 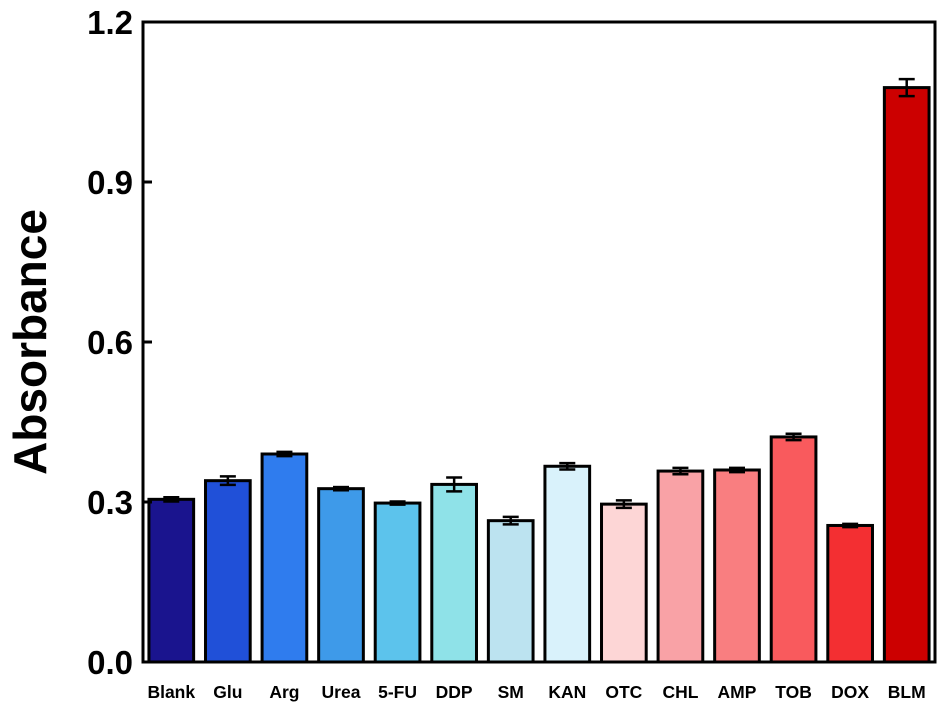 I want to click on x-tick-label: DOX, so click(x=850, y=692).